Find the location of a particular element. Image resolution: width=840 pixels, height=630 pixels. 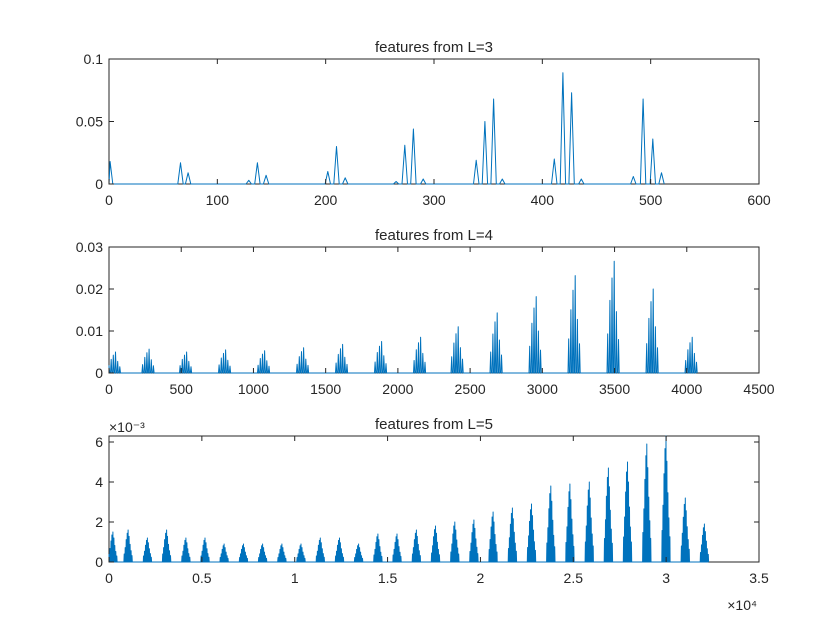

x-tick-label: 0.5 is located at coordinates (202, 578).